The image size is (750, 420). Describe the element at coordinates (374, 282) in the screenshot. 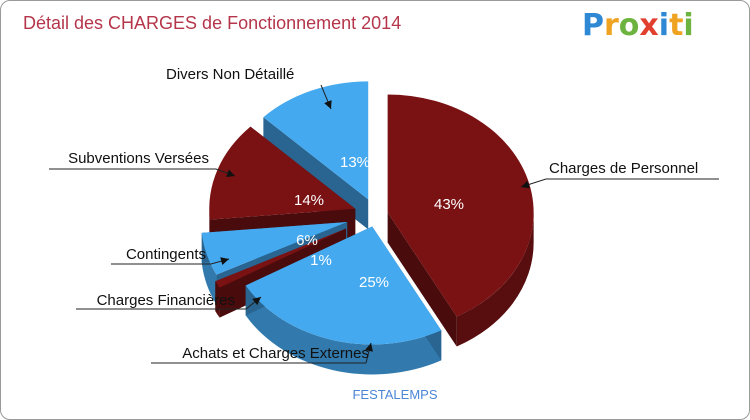

I see `pie-slice-percent: 25%` at that location.